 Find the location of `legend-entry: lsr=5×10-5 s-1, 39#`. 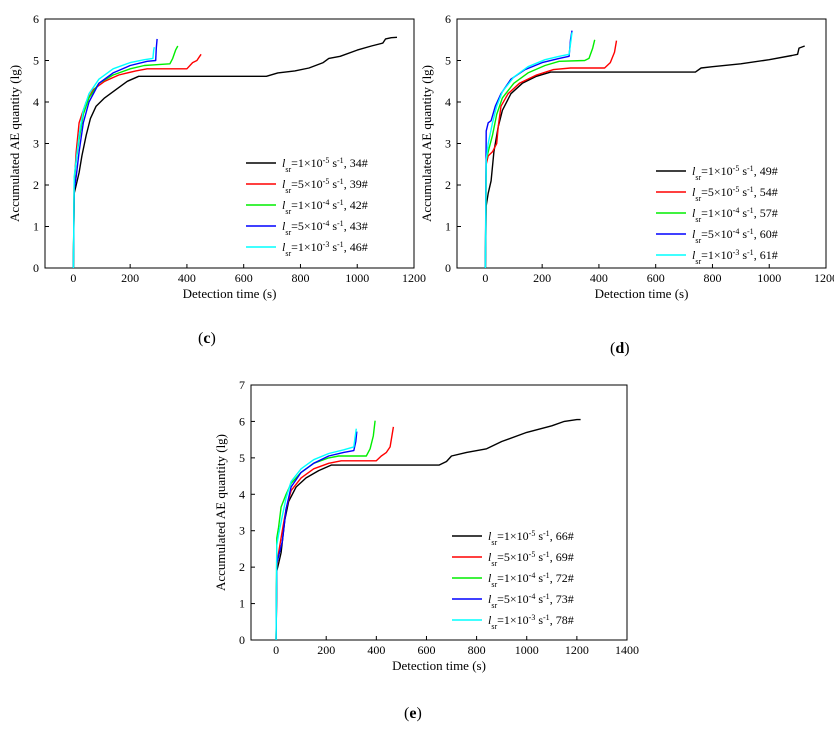

legend-entry: lsr=5×10-5 s-1, 39# is located at coordinates (325, 186).